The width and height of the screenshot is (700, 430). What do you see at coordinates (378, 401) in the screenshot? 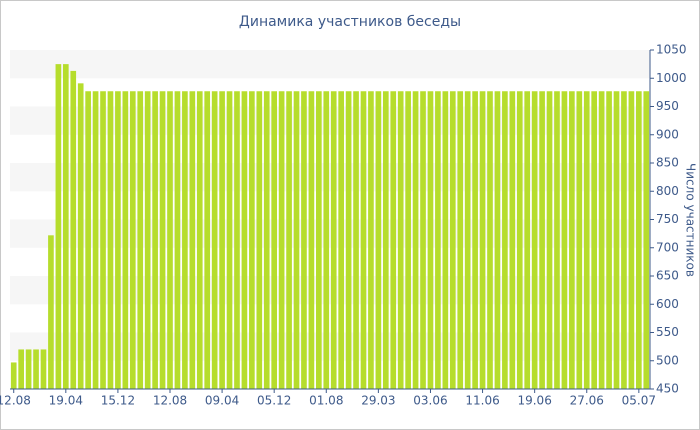
I see `x-tick-label: 29.03` at bounding box center [378, 401].